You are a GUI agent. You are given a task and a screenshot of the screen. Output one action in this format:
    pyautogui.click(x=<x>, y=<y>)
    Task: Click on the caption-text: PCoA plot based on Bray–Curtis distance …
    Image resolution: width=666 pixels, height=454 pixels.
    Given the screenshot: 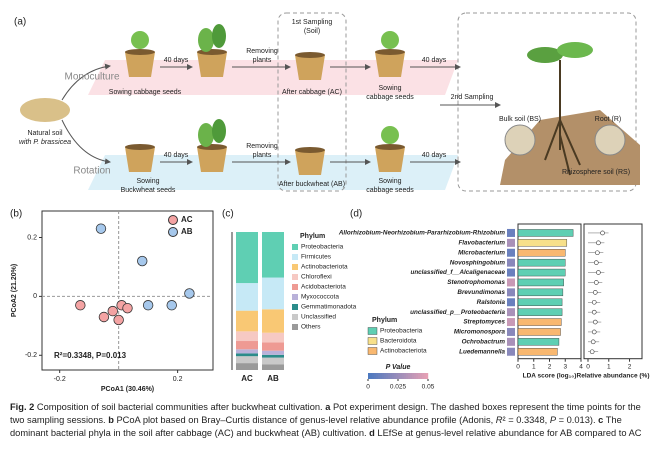 What is the action you would take?
    pyautogui.click(x=304, y=420)
    